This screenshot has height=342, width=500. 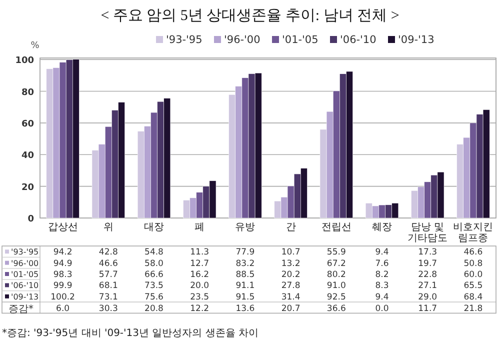 What do you see at coordinates (290, 286) in the screenshot?
I see `text: 27.8` at bounding box center [290, 286].